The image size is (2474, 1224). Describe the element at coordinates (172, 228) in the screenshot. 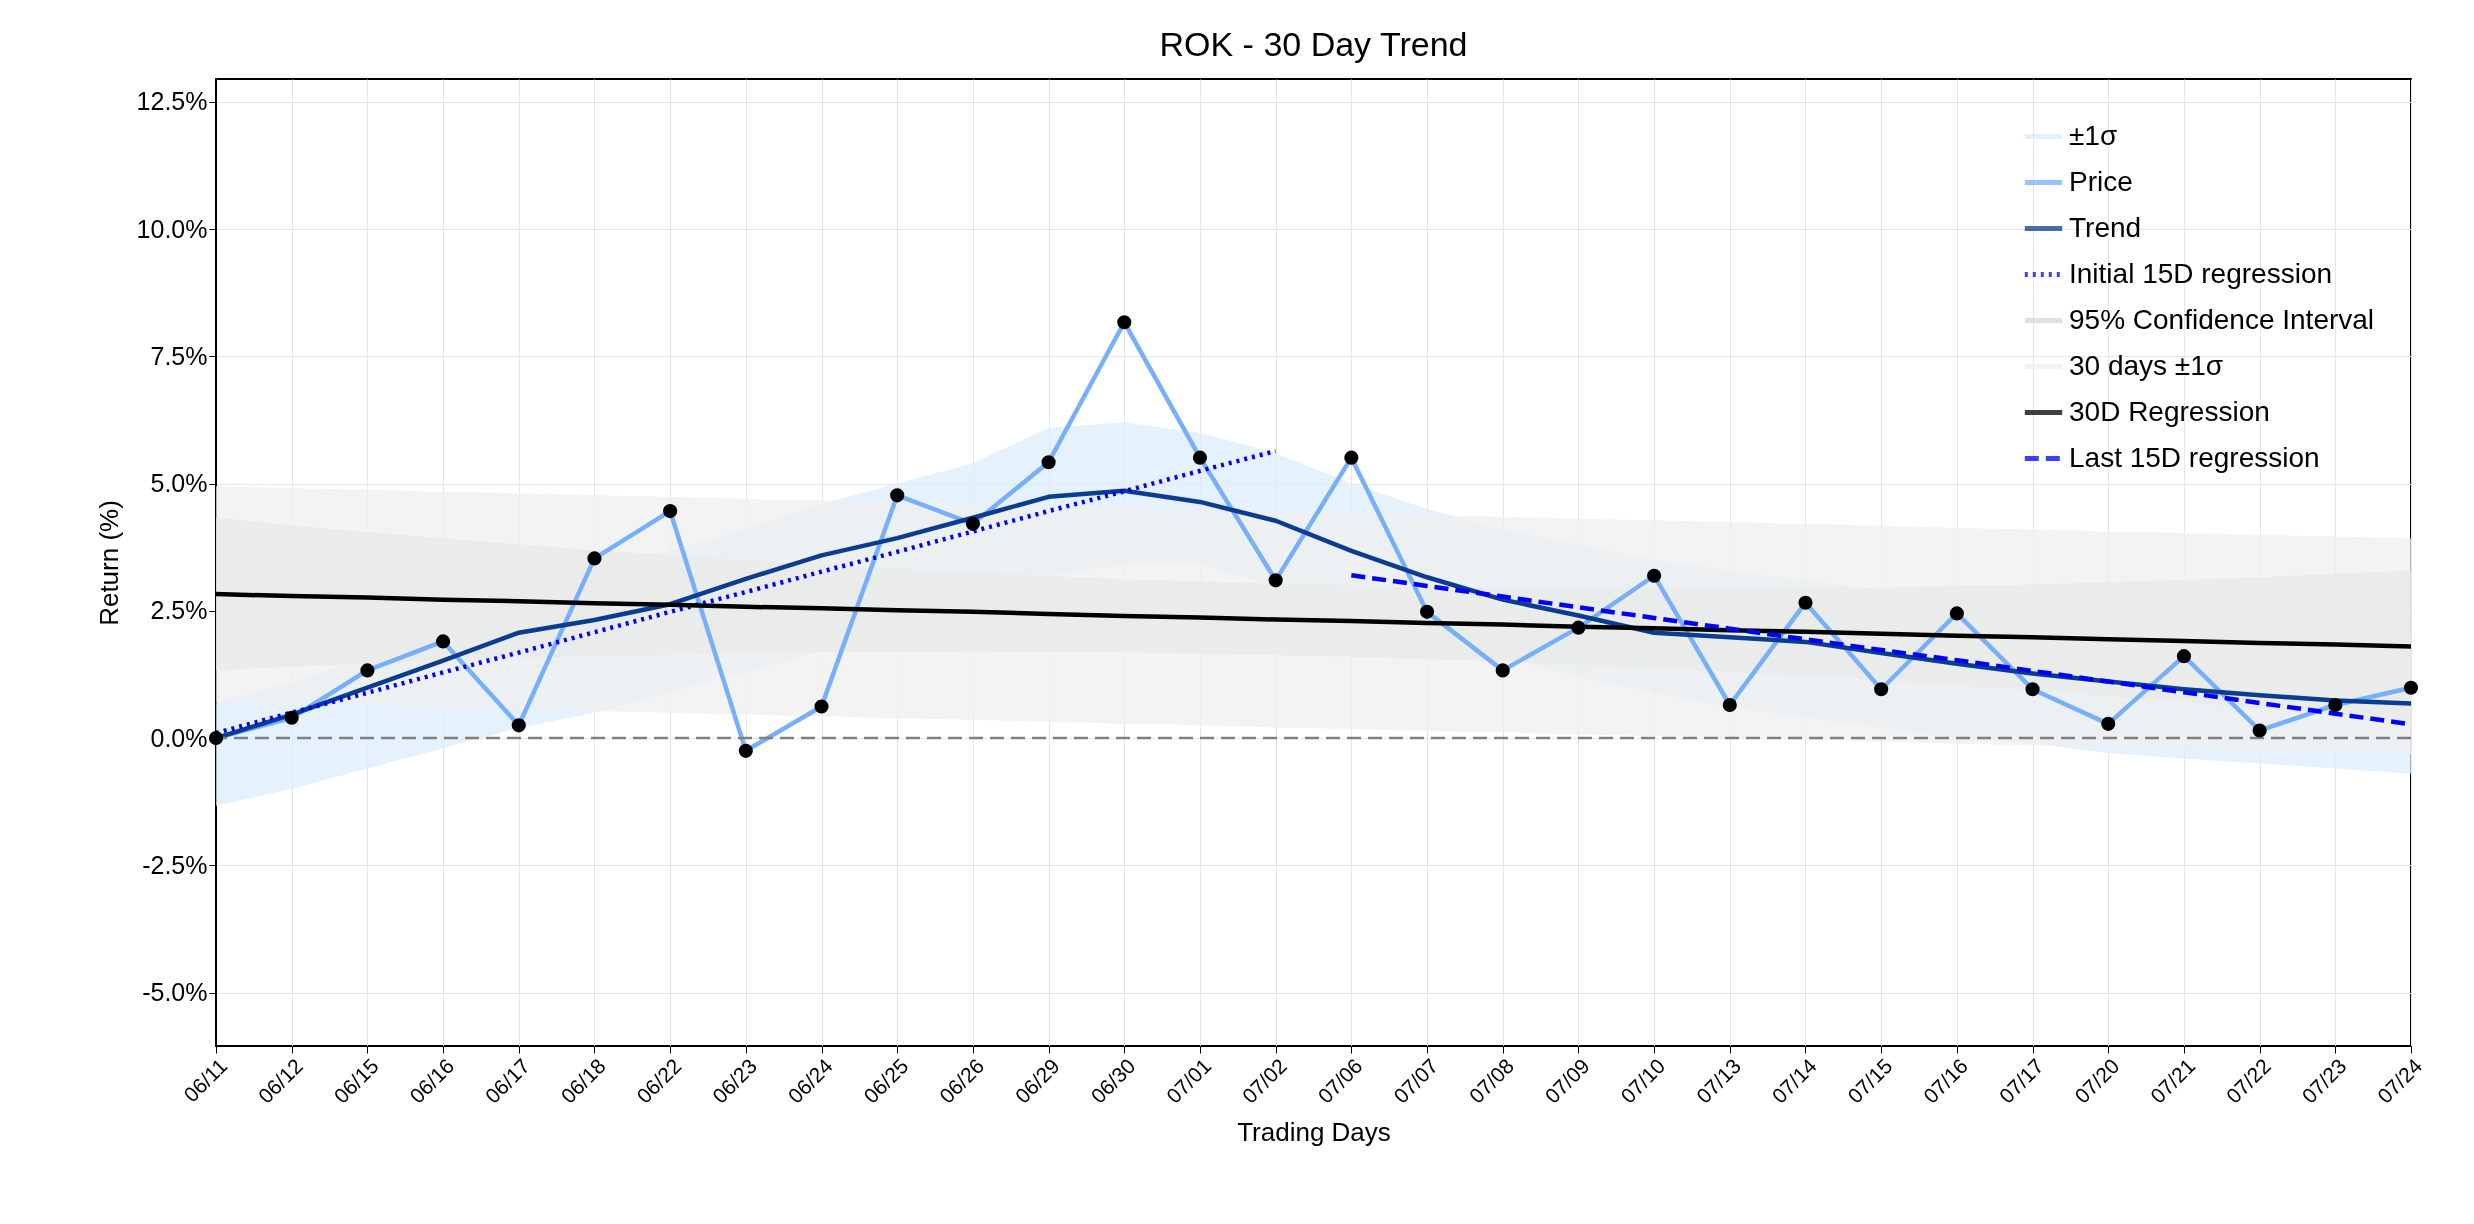

I see `y-tick-label: 10.0%` at that location.